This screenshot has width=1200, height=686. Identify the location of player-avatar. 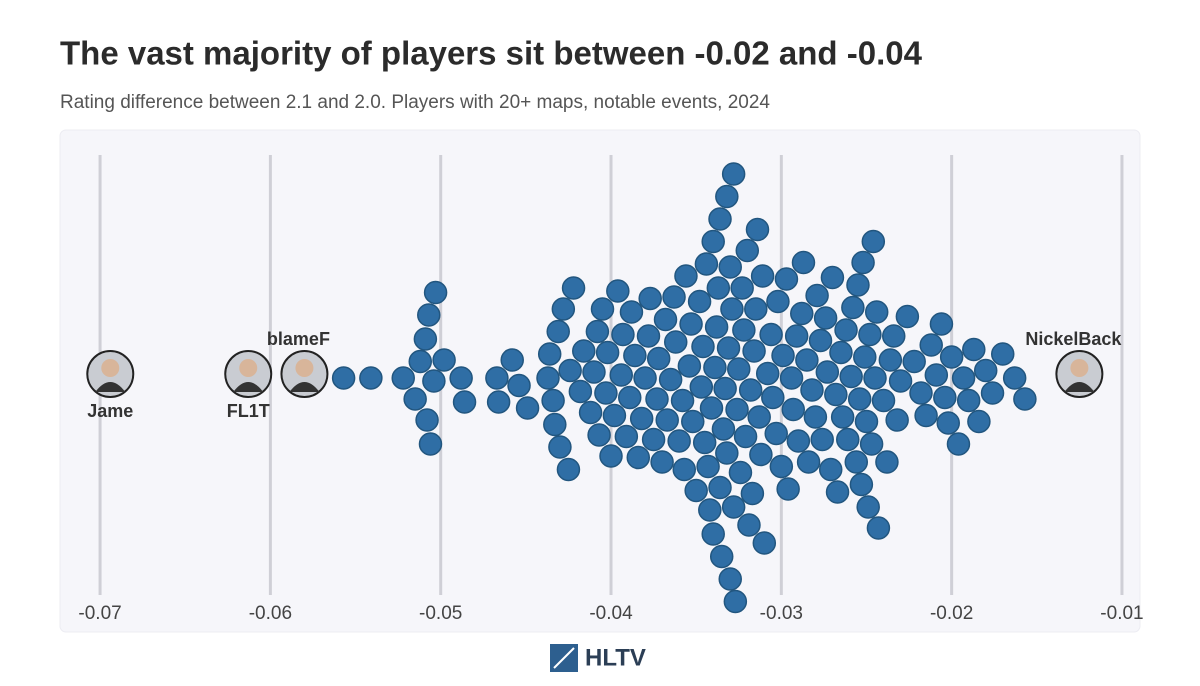
(304, 374).